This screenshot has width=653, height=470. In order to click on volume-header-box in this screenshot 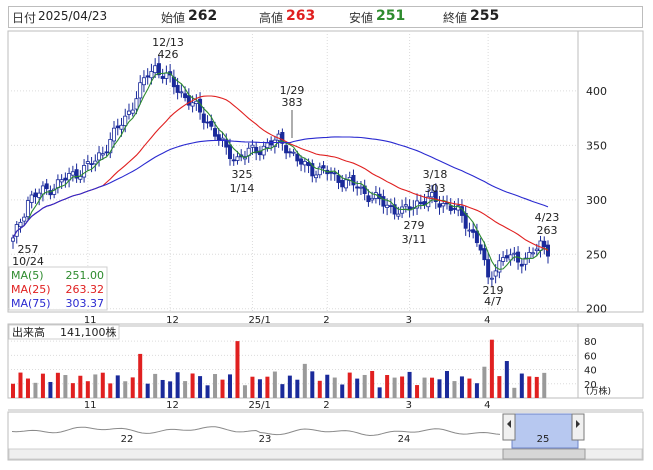, I will do `click(64, 332)`.